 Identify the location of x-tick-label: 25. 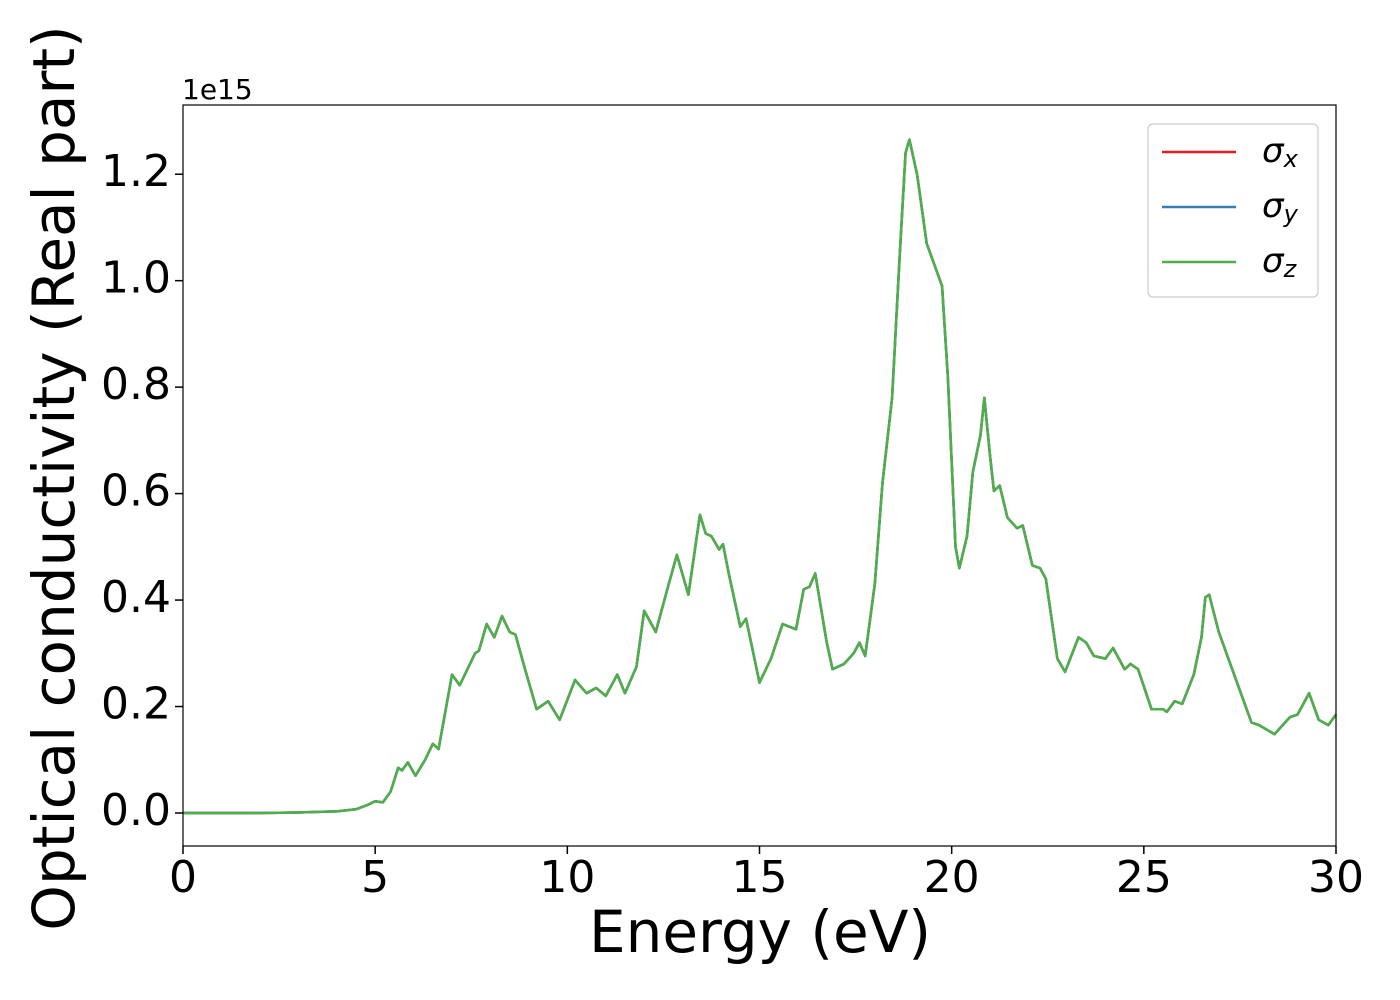
(1144, 877).